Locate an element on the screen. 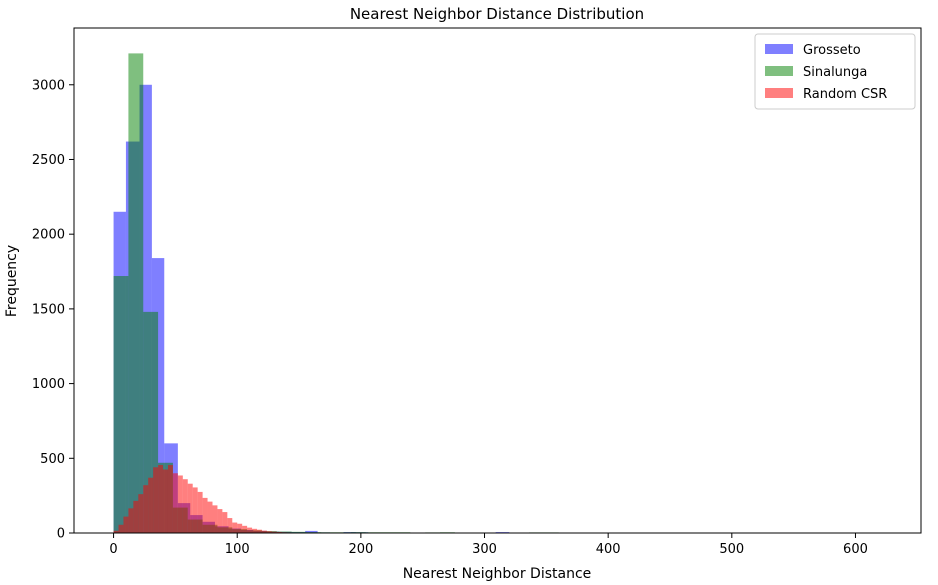 This screenshot has height=585, width=938. x-axis-label: Nearest Neighbor Distance is located at coordinates (497, 574).